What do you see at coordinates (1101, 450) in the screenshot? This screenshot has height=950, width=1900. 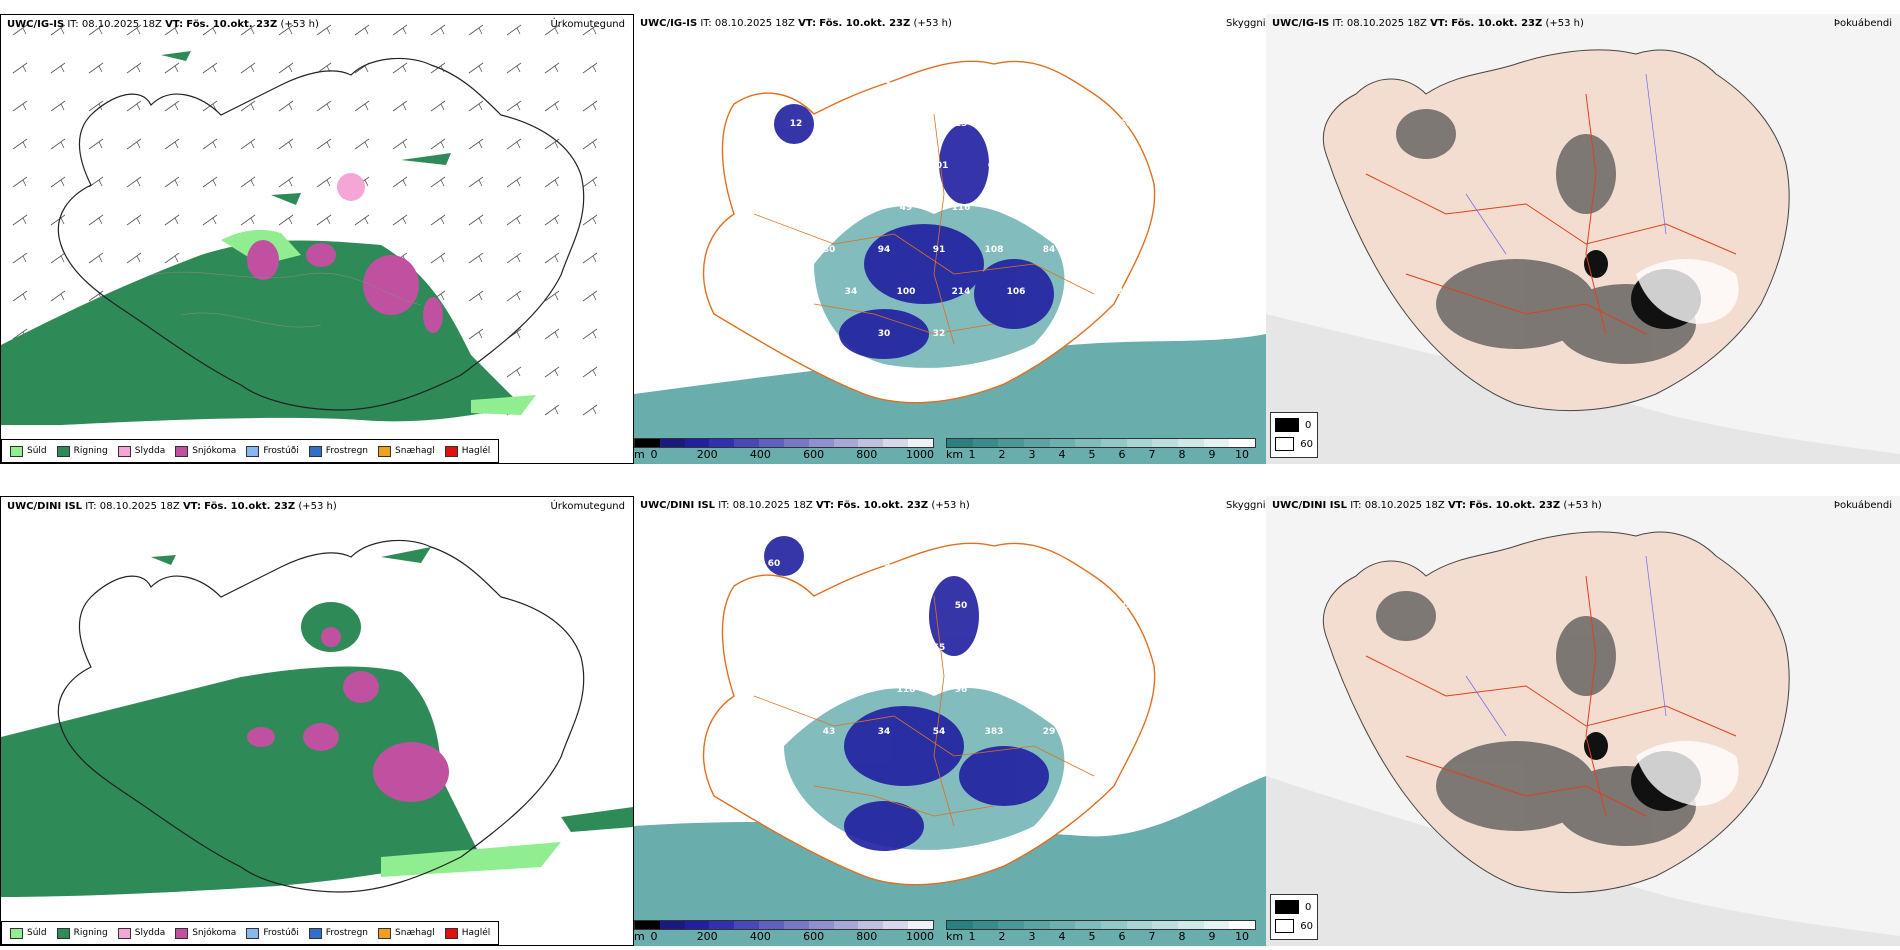 I see `visibility-colorbar-row1: km 1 2 3 4 5 6 7 8 9 10` at bounding box center [1101, 450].